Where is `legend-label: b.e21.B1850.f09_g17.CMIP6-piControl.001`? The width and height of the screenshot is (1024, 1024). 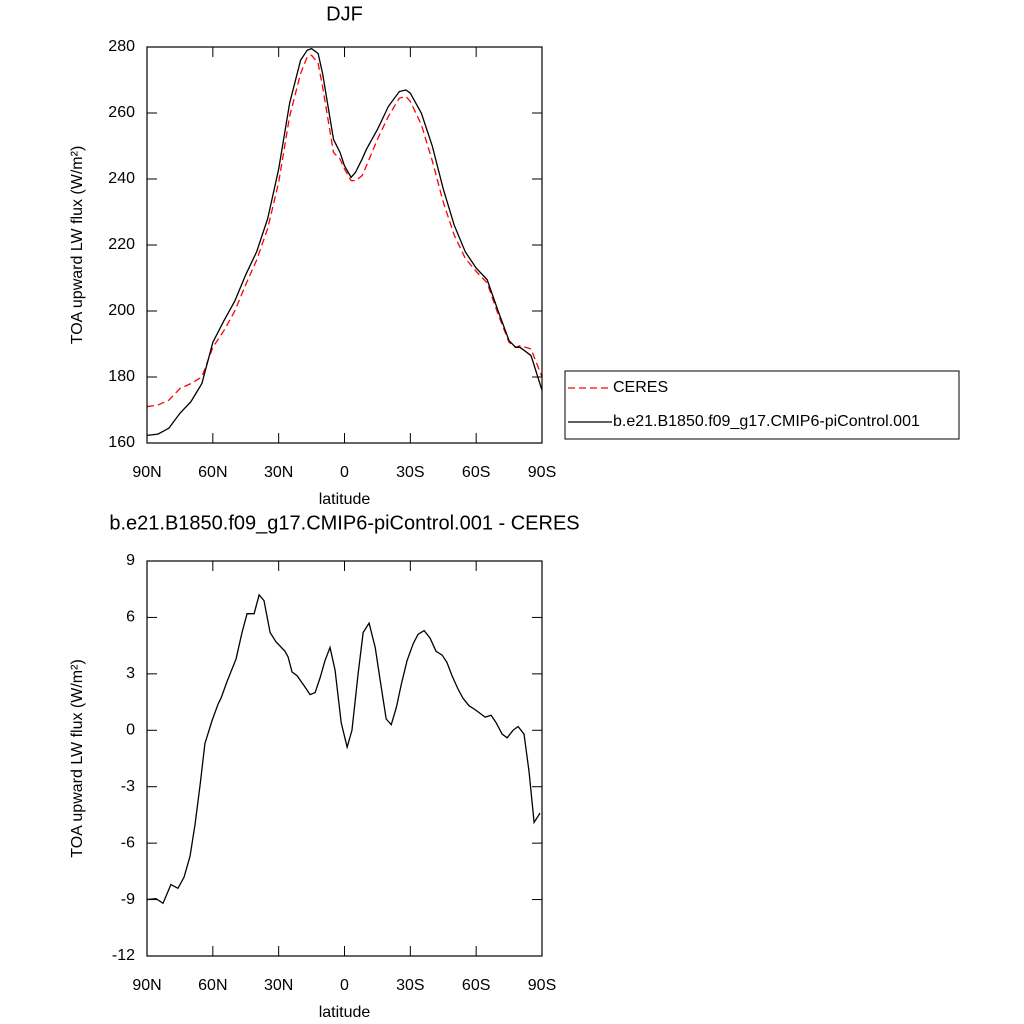 legend-label: b.e21.B1850.f09_g17.CMIP6-piControl.001 is located at coordinates (766, 421).